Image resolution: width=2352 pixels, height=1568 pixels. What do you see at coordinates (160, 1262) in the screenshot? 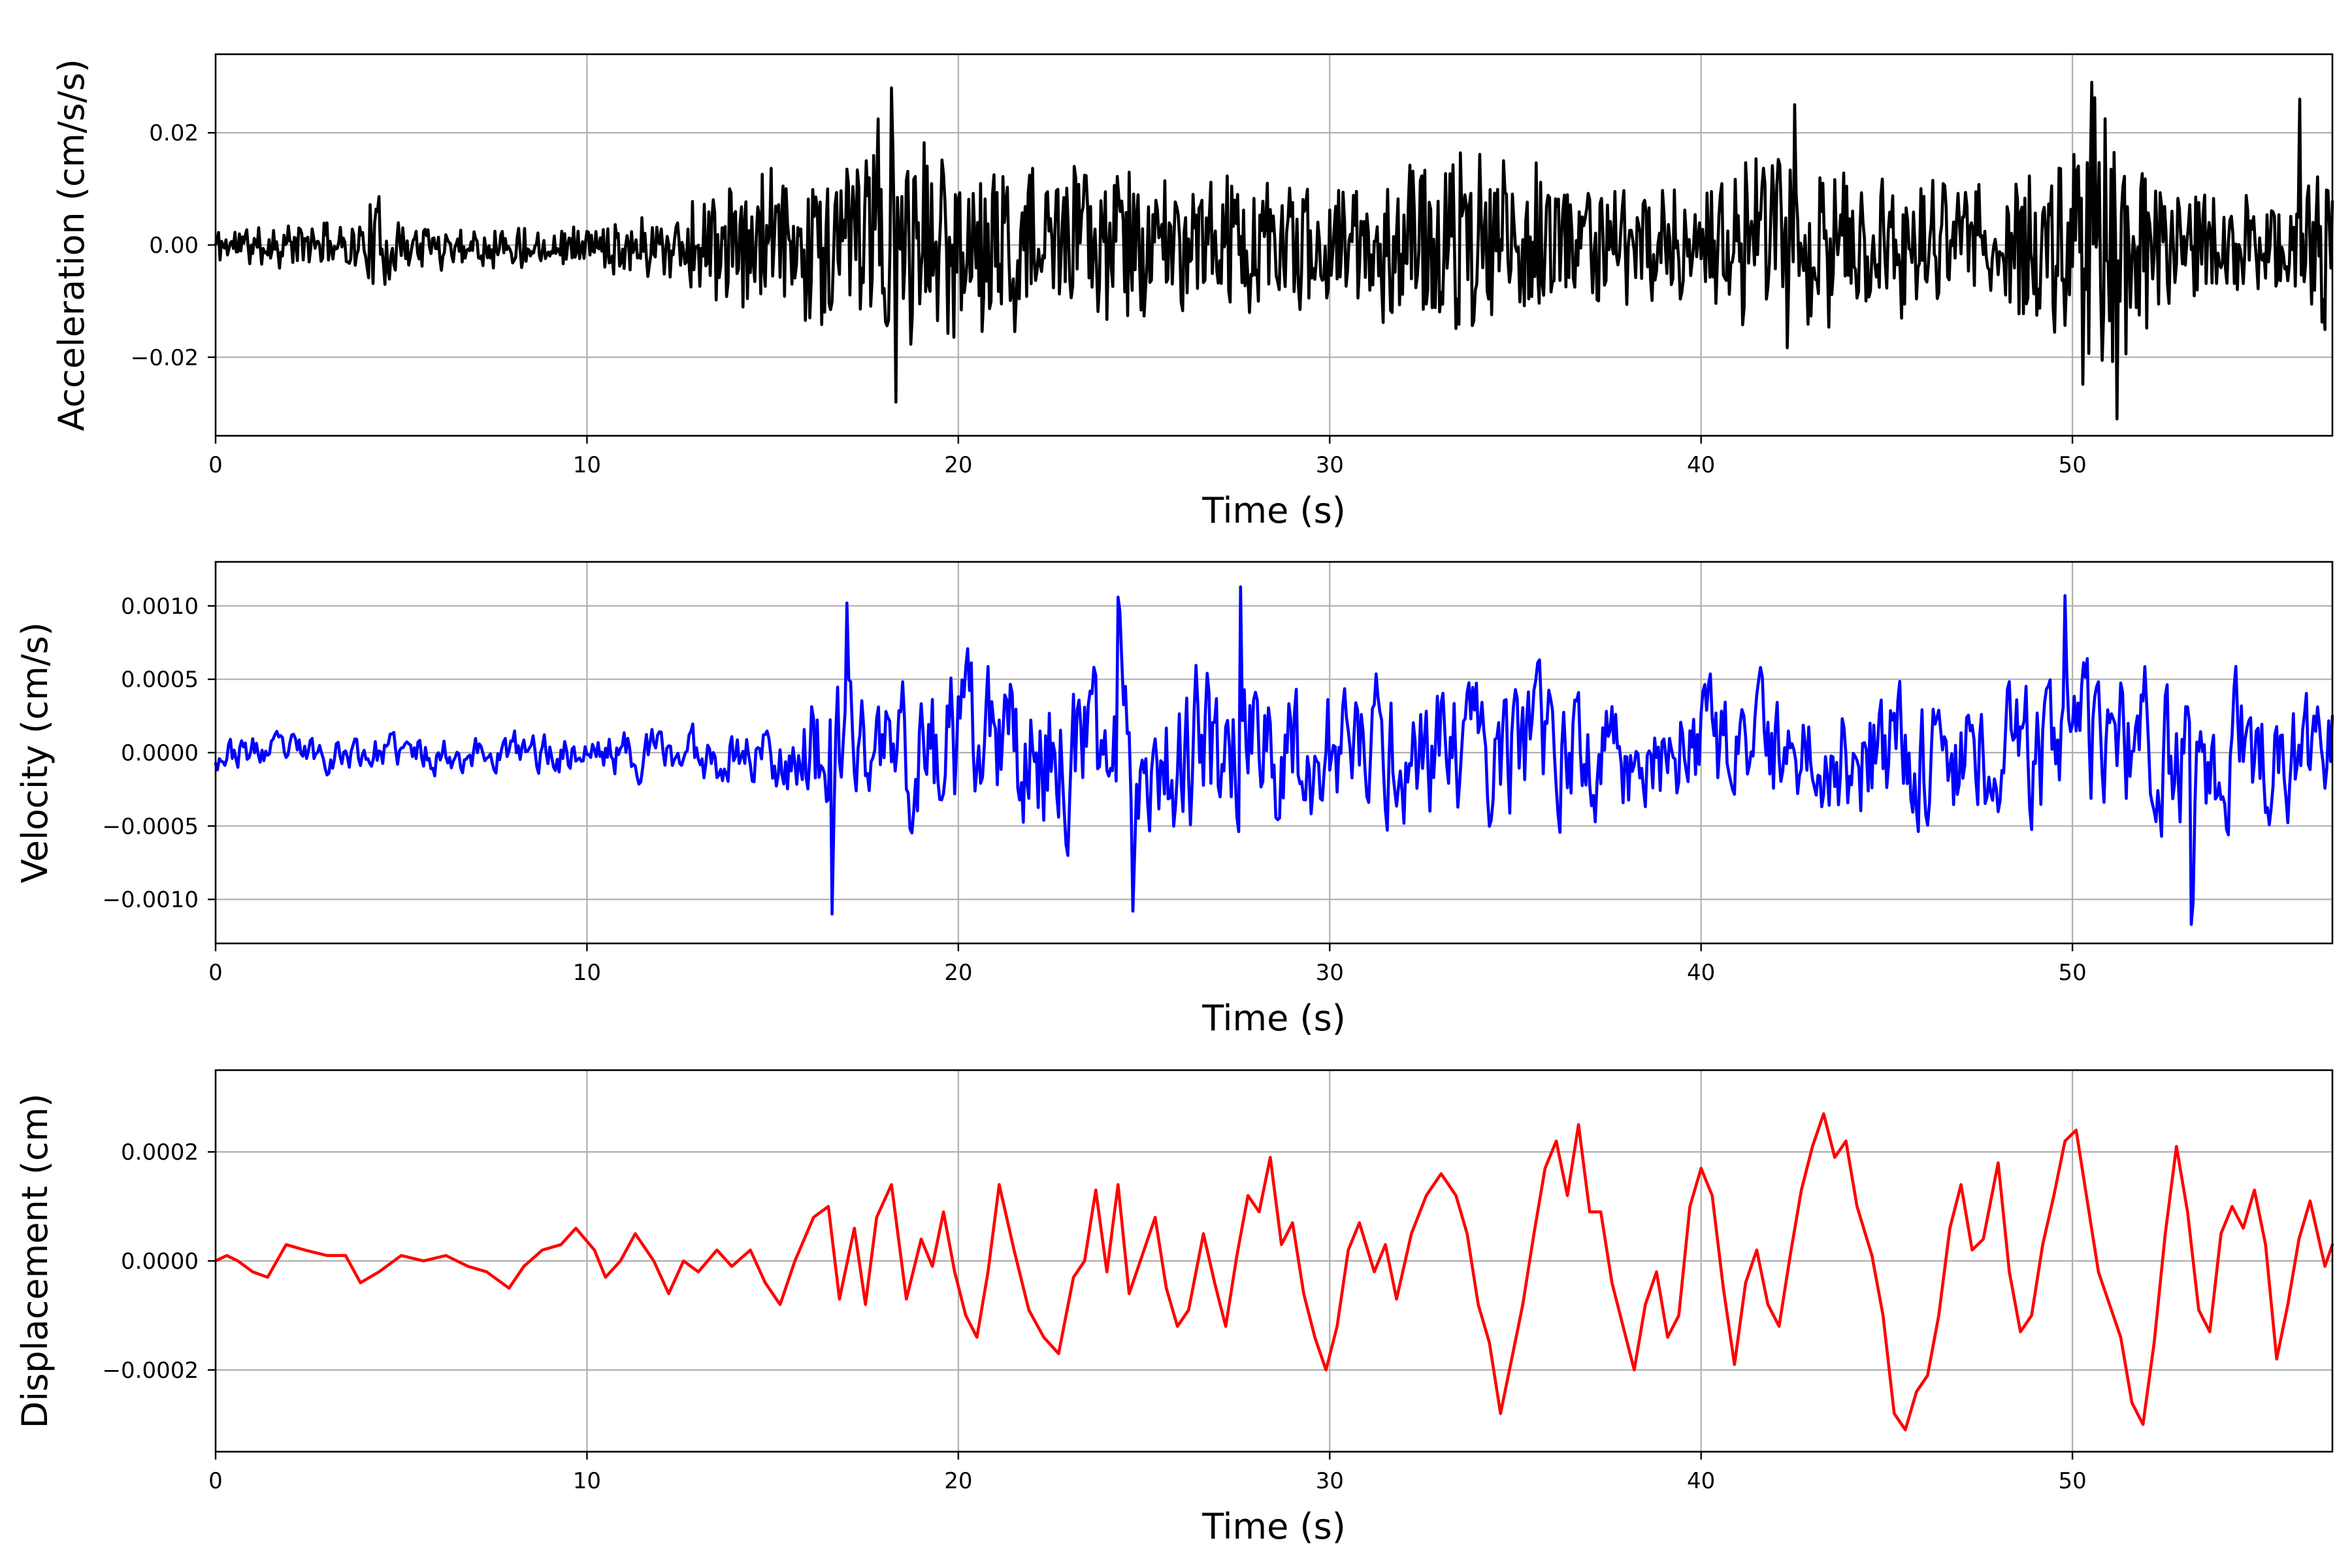
I see `displacement-ytick-label: 0.0000` at bounding box center [160, 1262].